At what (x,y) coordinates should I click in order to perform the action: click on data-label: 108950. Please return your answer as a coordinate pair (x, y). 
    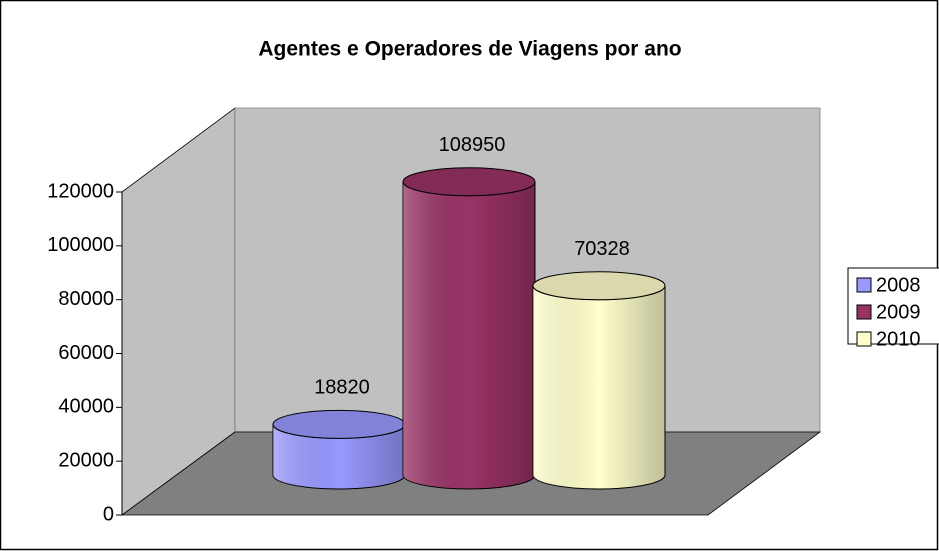
    Looking at the image, I should click on (472, 145).